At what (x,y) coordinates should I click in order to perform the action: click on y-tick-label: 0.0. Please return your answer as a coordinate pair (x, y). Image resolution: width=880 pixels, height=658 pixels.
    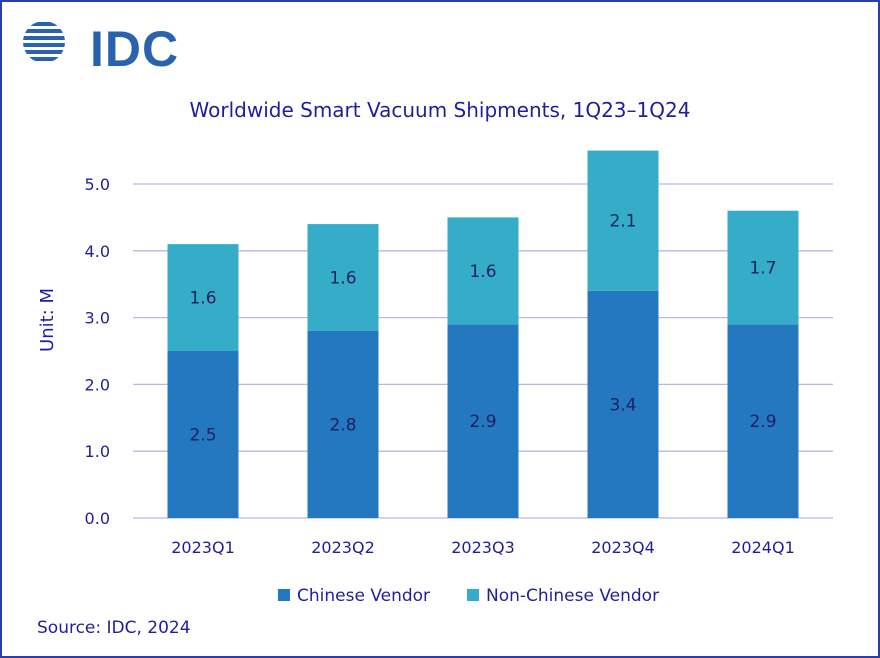
    Looking at the image, I should click on (97, 518).